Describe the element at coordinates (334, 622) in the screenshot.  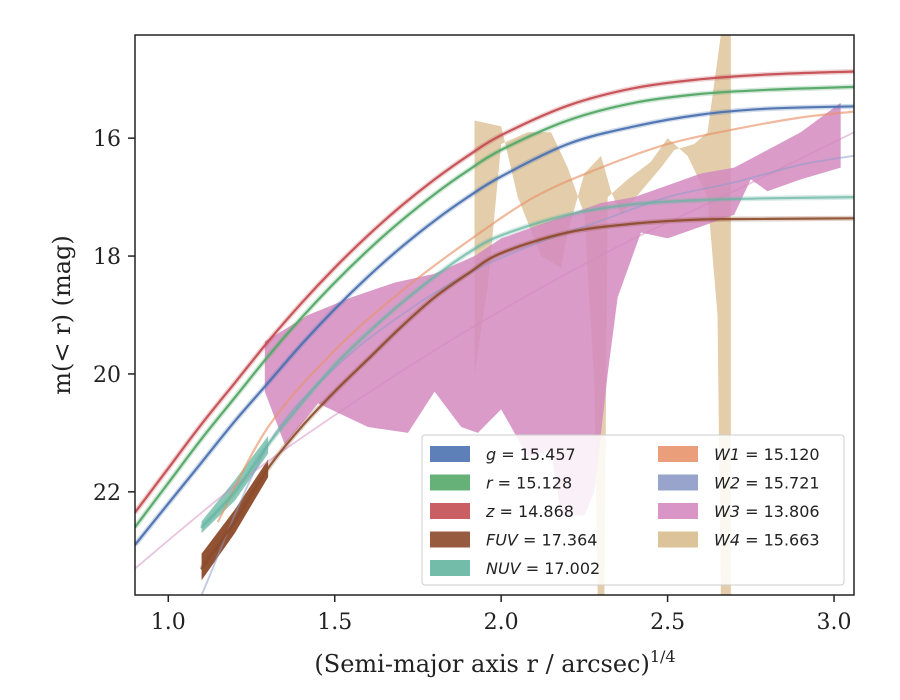
I see `x-tick-label: 1.5` at that location.